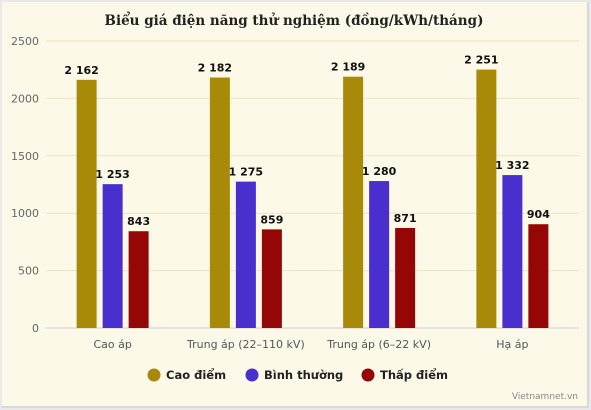 The width and height of the screenshot is (591, 410). I want to click on legend-label: Bình thường, so click(303, 375).